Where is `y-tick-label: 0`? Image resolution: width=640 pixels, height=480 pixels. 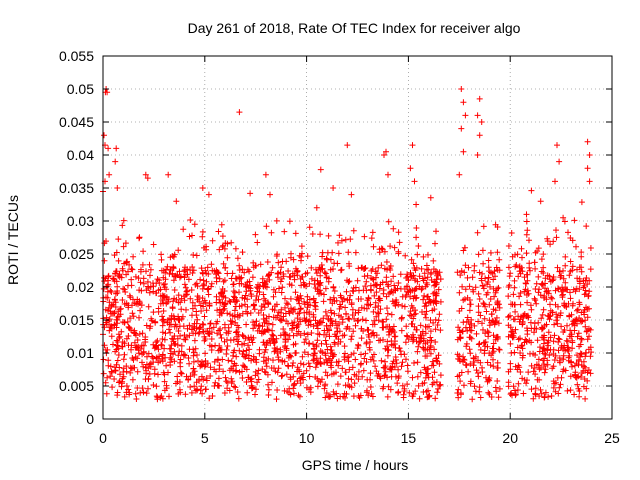
y-tick-label: 0 is located at coordinates (90, 419).